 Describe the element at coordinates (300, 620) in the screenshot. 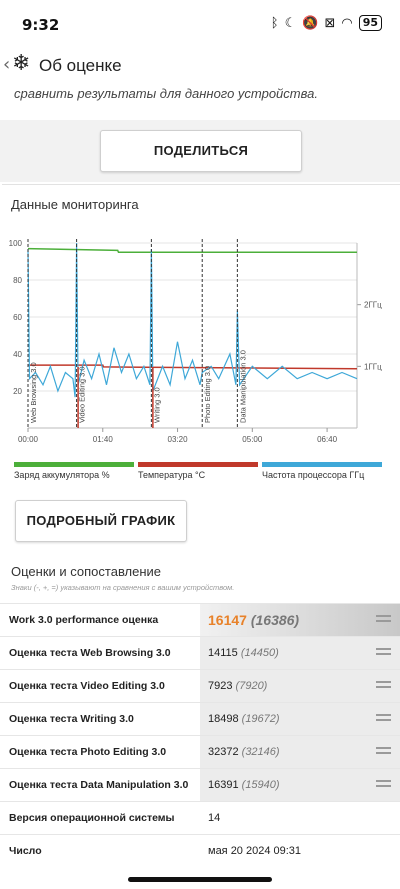

I see `score-value-cell: 16147 (16386)` at that location.